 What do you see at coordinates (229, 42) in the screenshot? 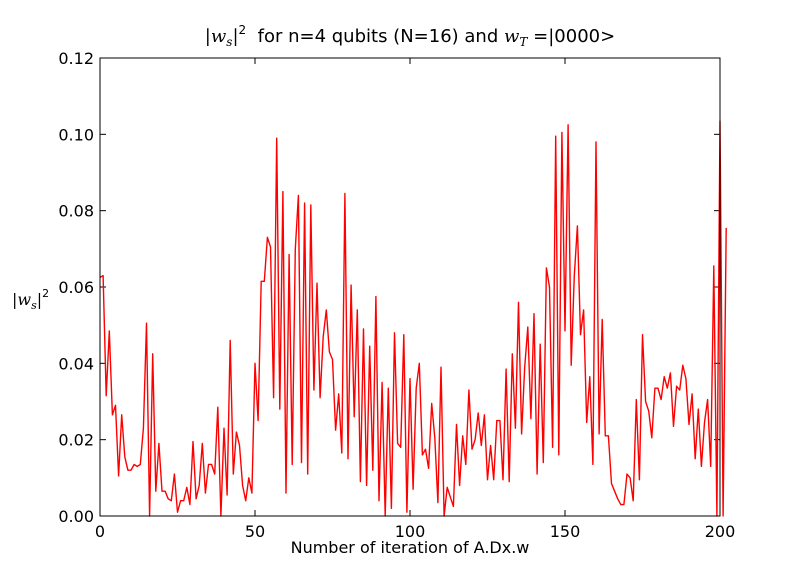
I see `title-ws-sub: s` at bounding box center [229, 42].